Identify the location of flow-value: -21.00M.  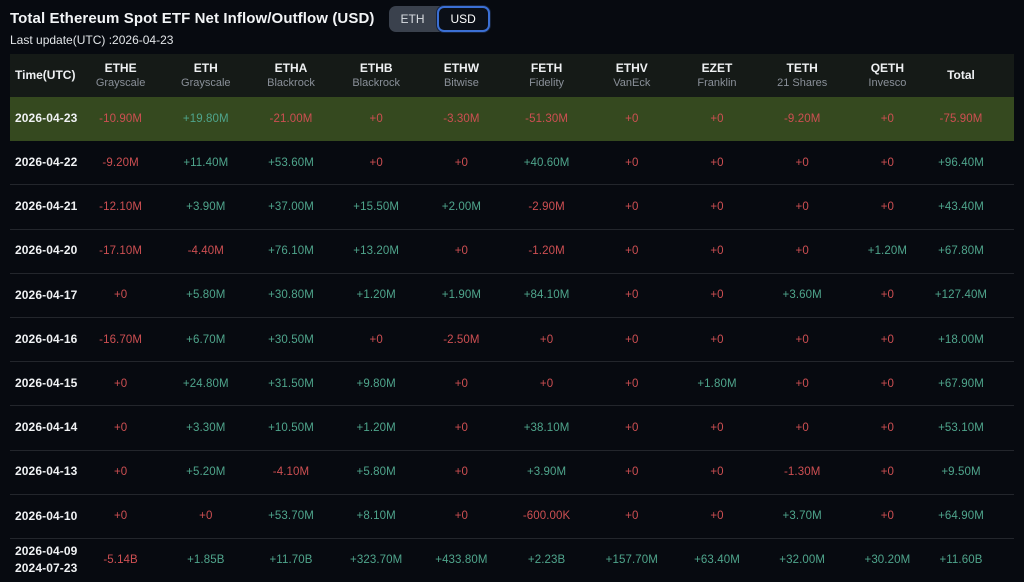
(291, 118).